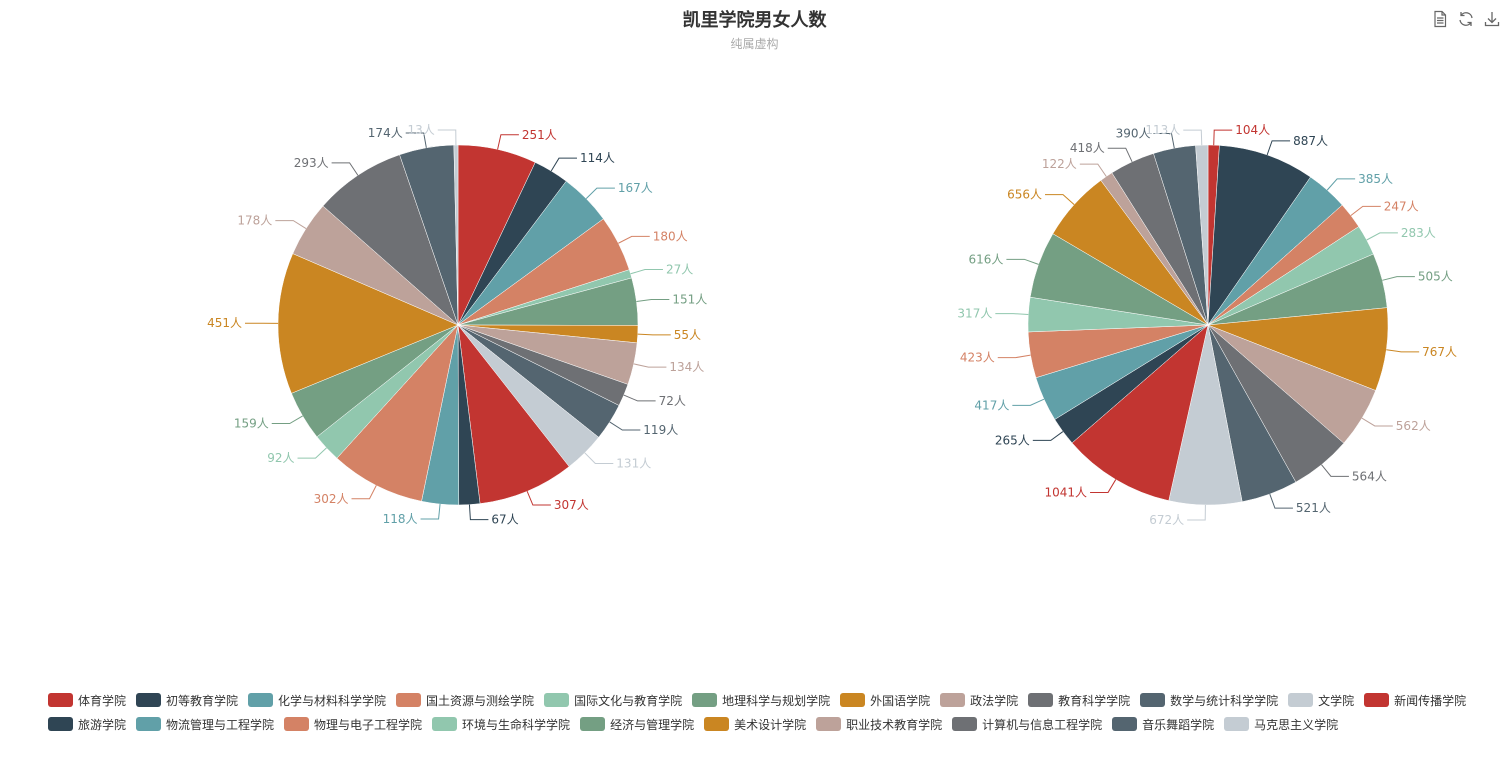  What do you see at coordinates (1079, 700) in the screenshot?
I see `legend-item: 教育科学学院` at bounding box center [1079, 700].